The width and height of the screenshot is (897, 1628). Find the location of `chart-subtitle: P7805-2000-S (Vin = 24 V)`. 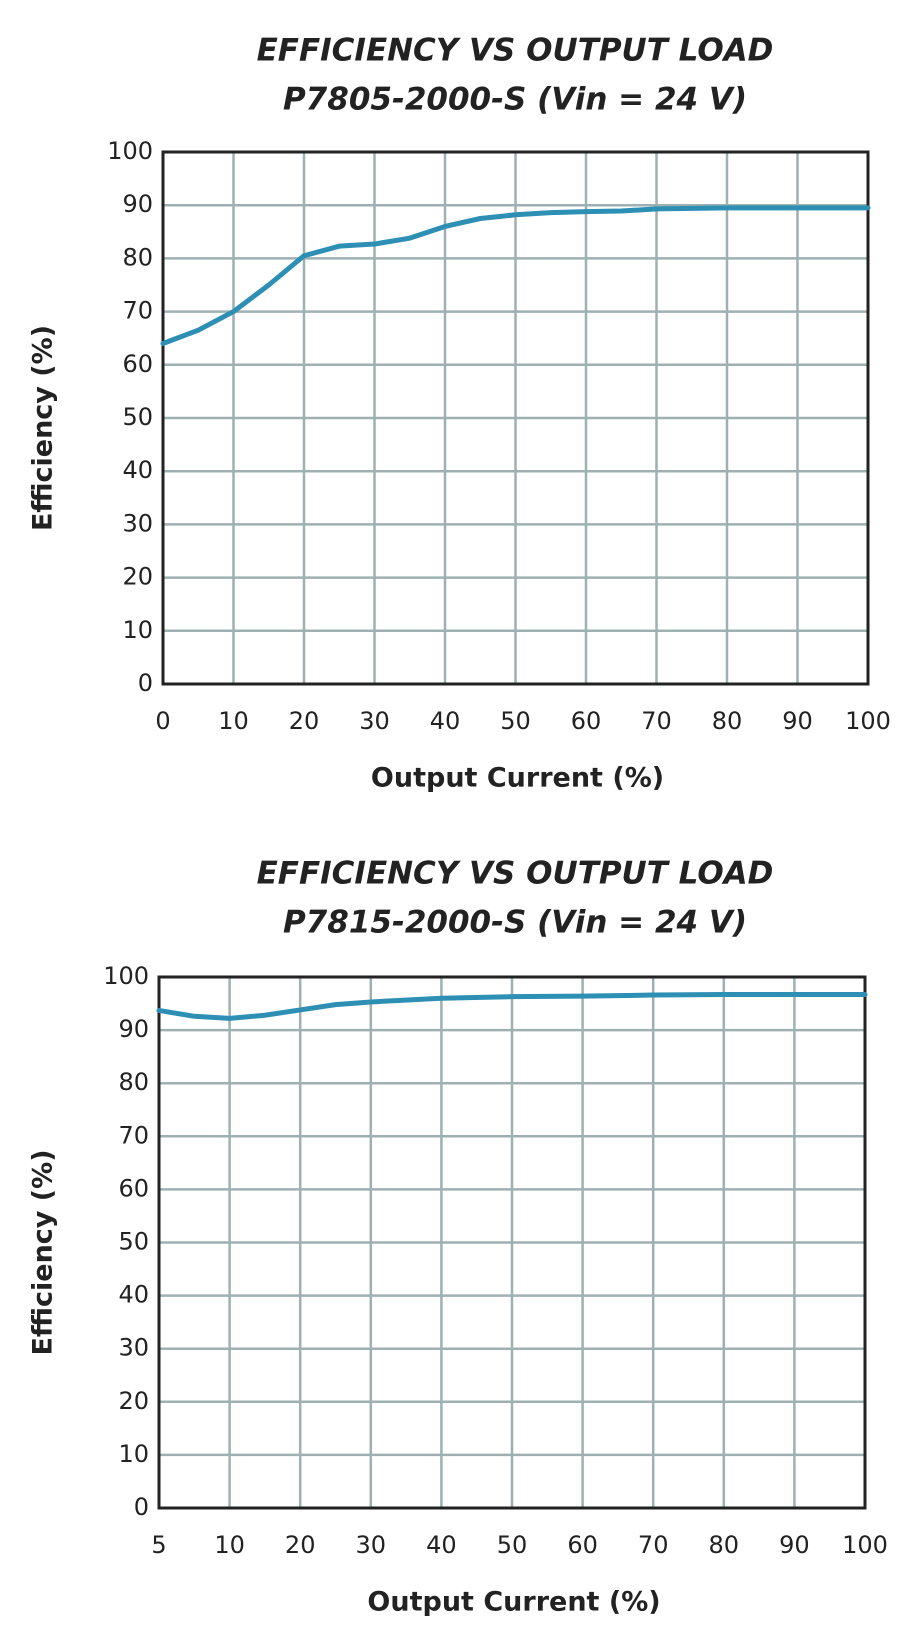

chart-subtitle: P7805-2000-S (Vin = 24 V) is located at coordinates (515, 100).